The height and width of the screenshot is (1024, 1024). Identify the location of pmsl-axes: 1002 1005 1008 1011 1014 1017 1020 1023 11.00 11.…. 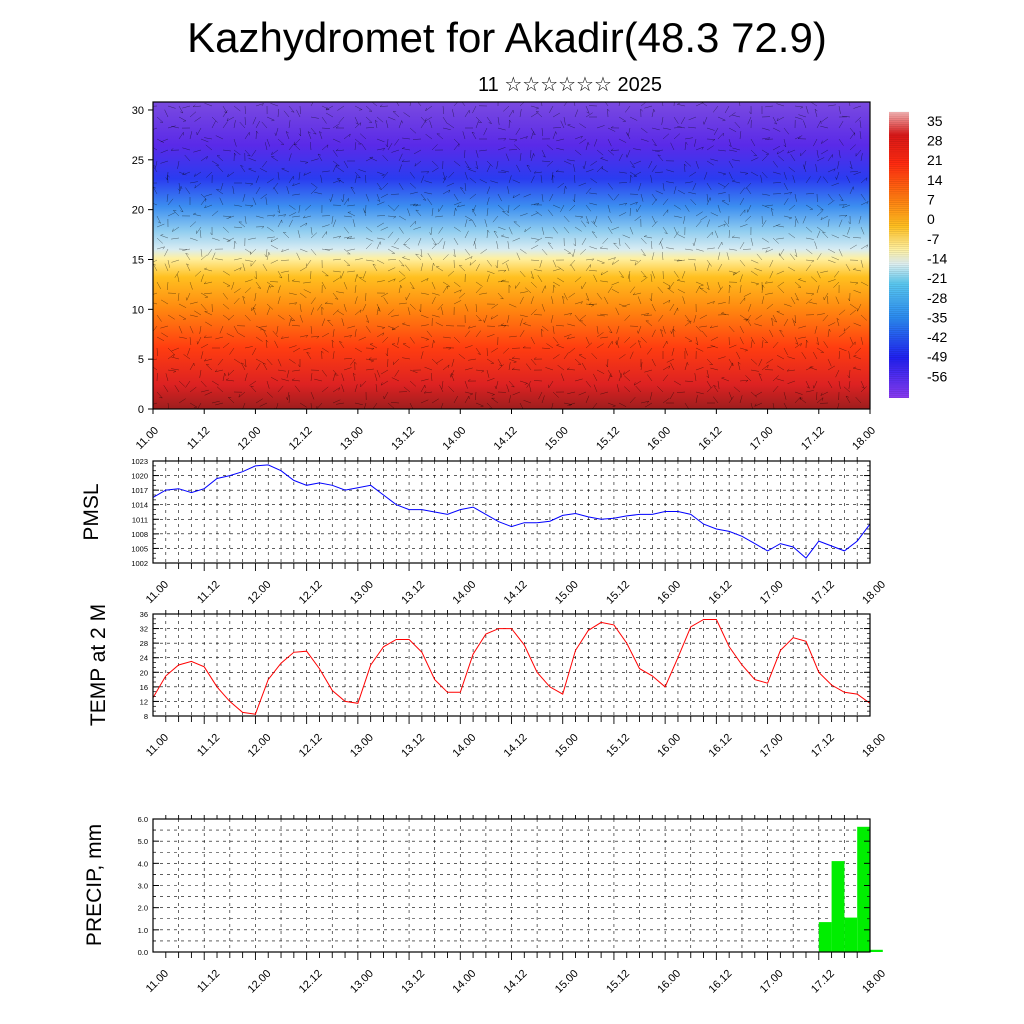
(509, 532).